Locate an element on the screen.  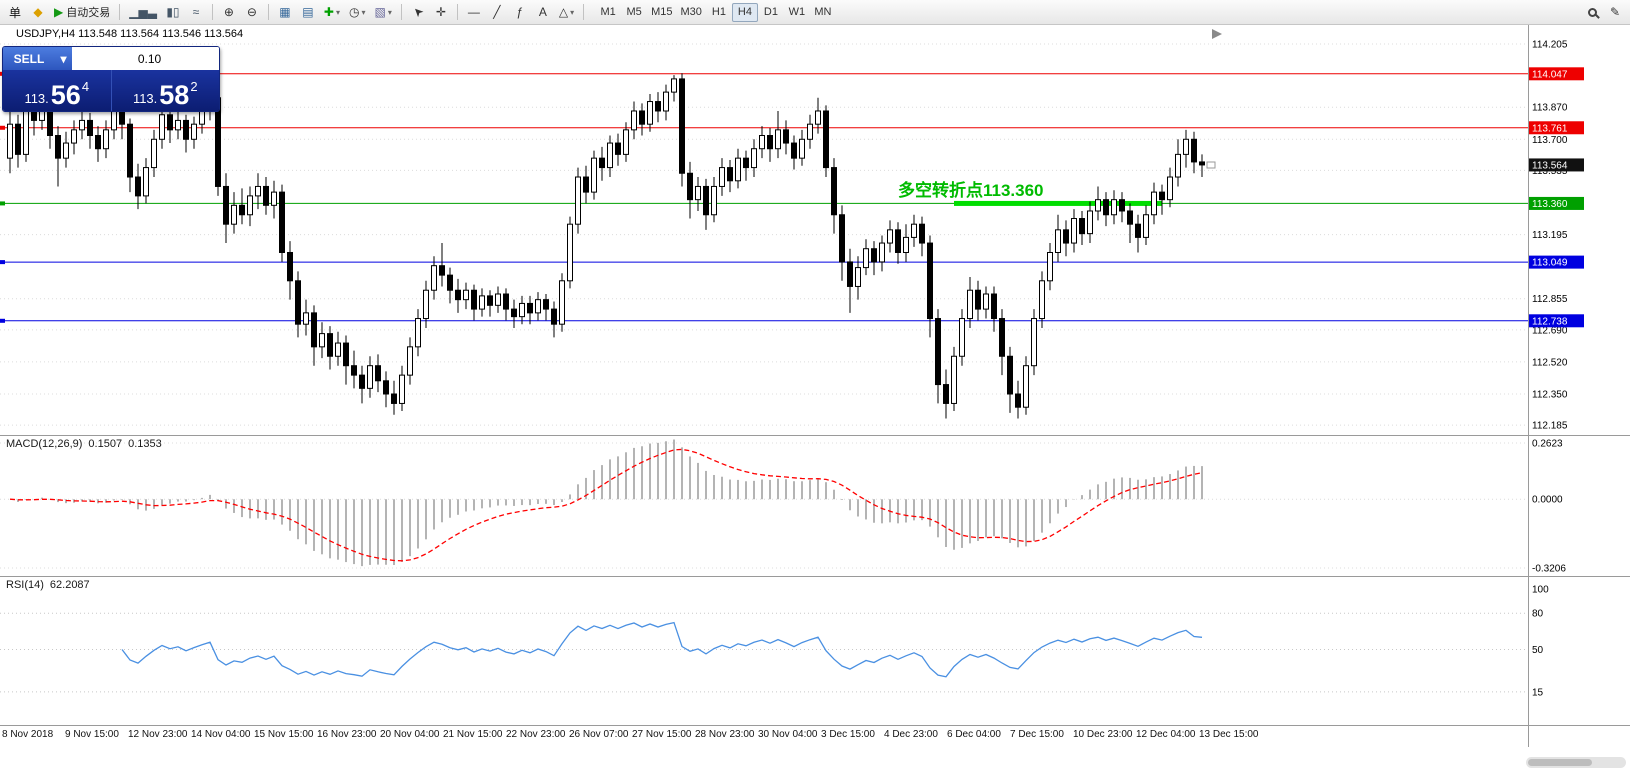
toolbar-fibonacci-button: ƒ is located at coordinates (520, 12).